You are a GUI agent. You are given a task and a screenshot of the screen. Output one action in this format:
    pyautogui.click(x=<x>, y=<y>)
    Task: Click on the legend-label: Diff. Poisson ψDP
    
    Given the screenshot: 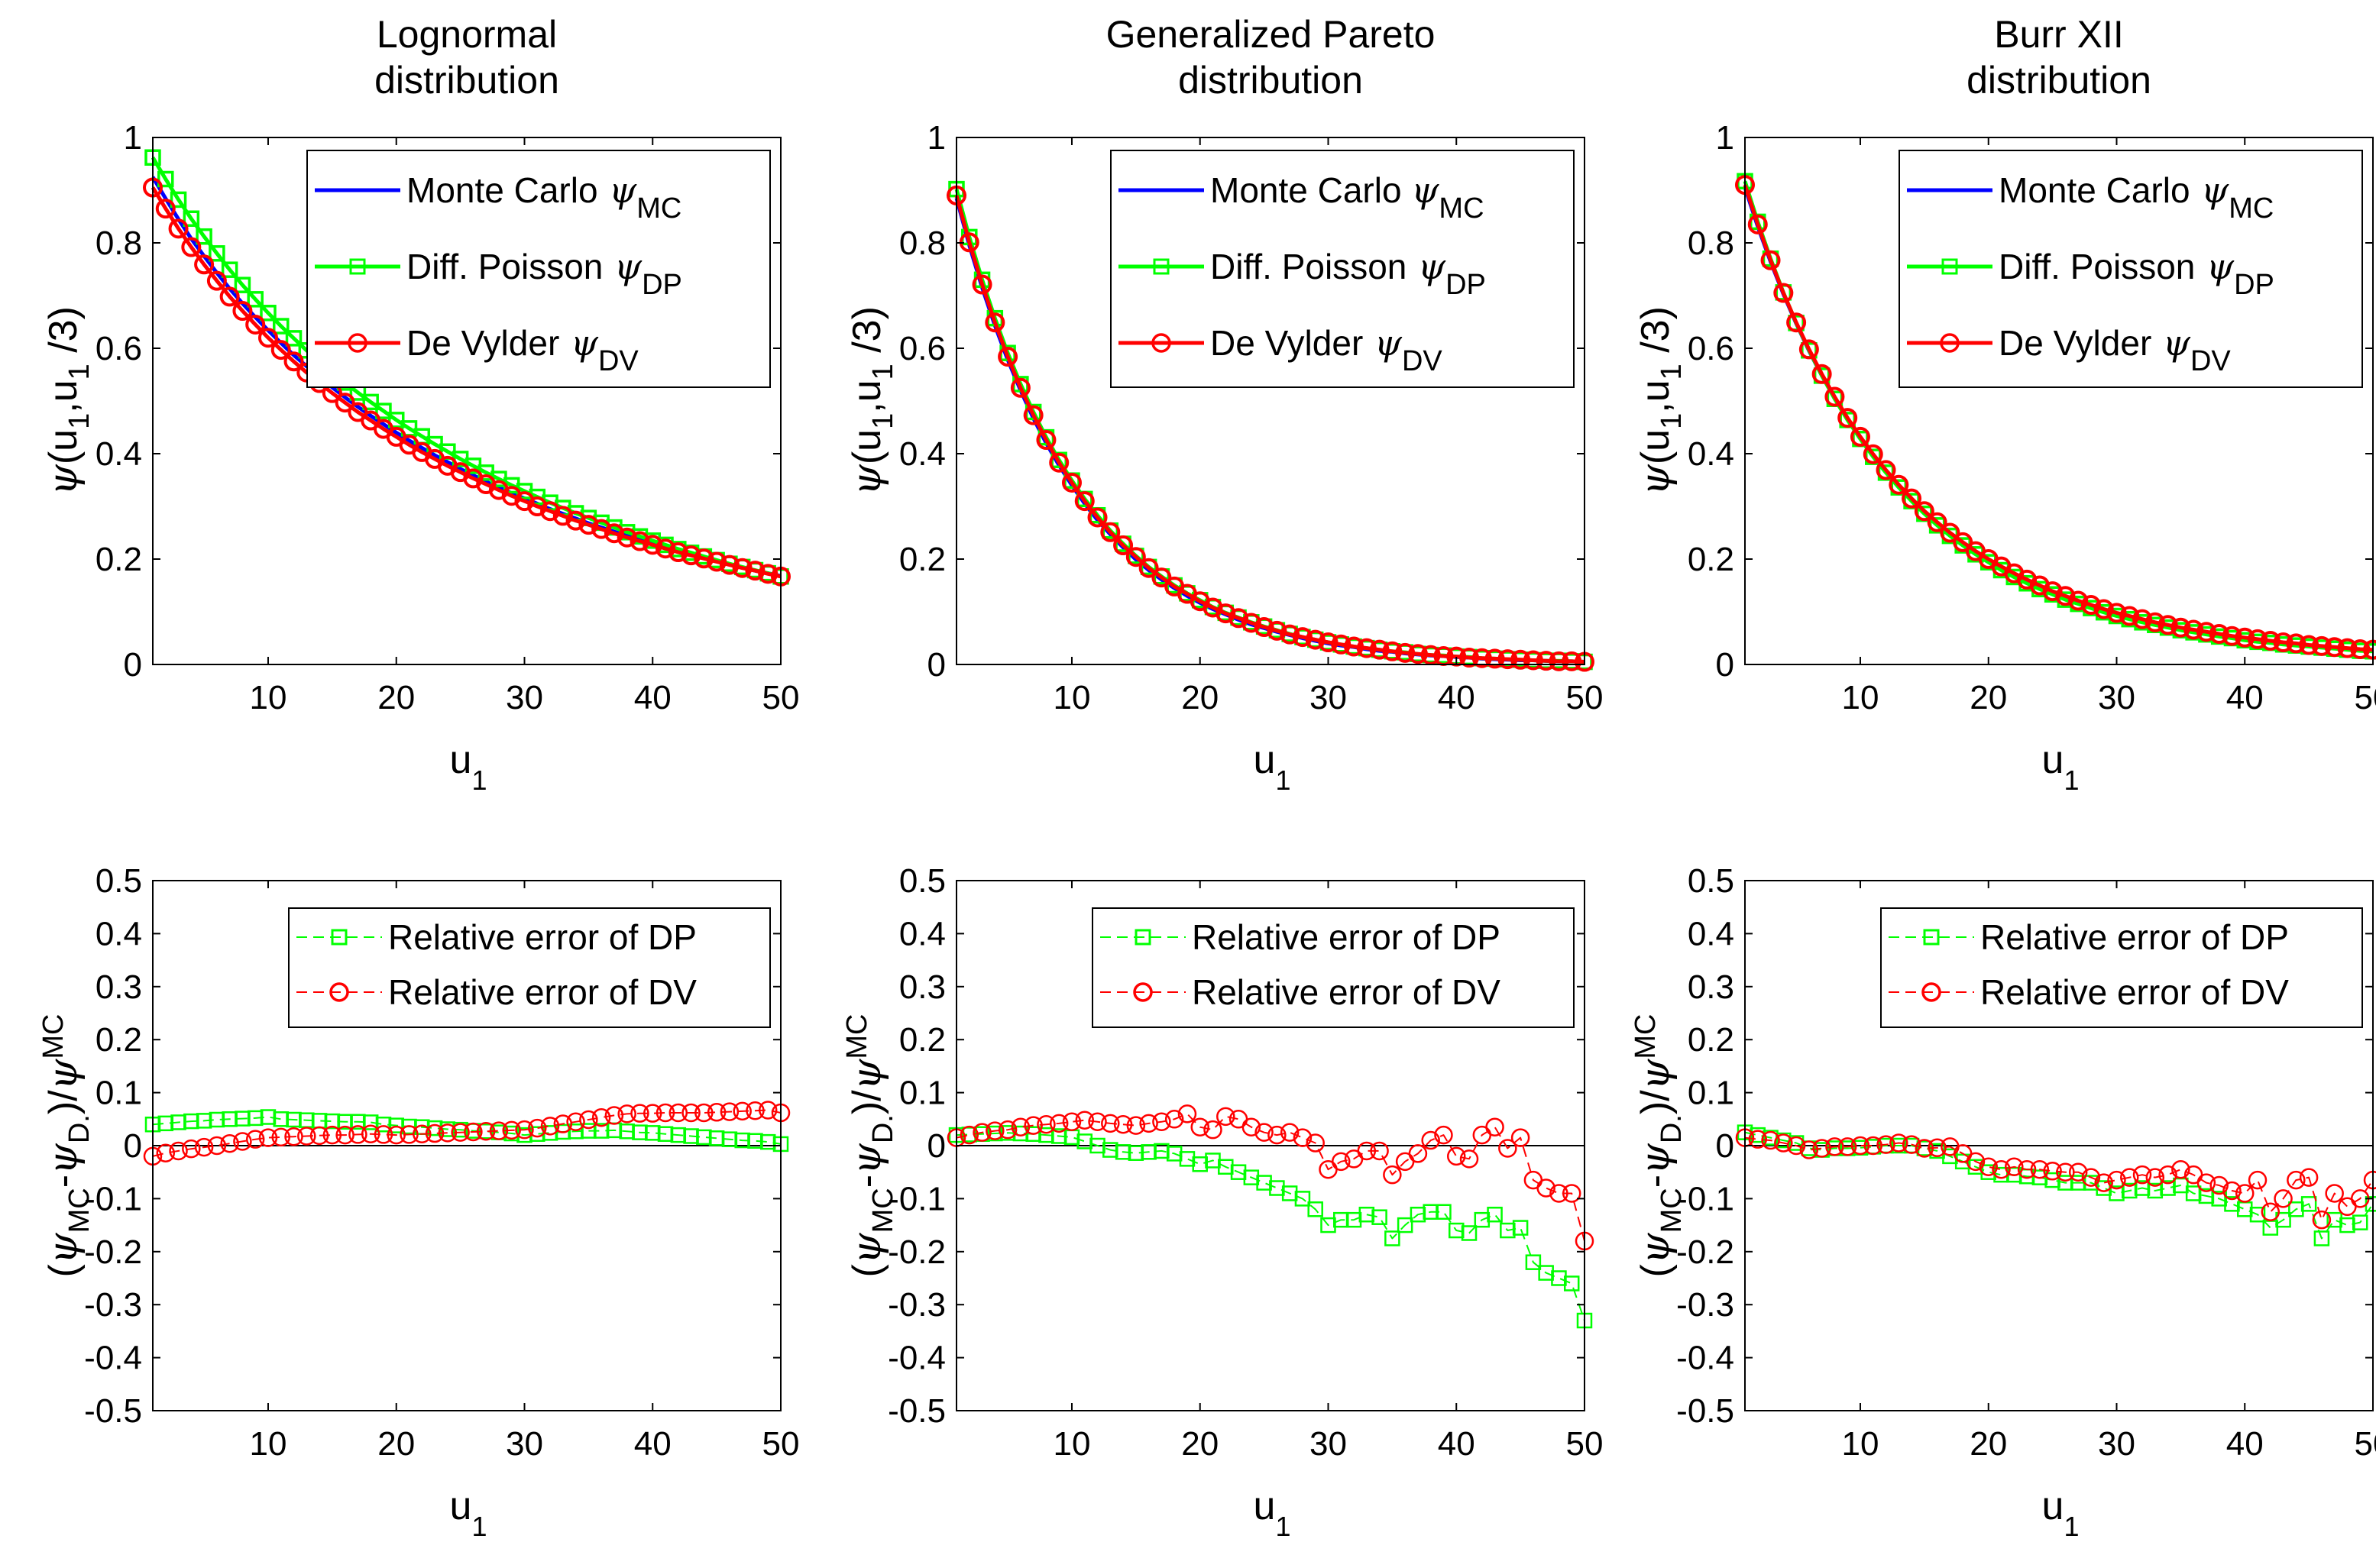 What is the action you would take?
    pyautogui.click(x=2136, y=273)
    